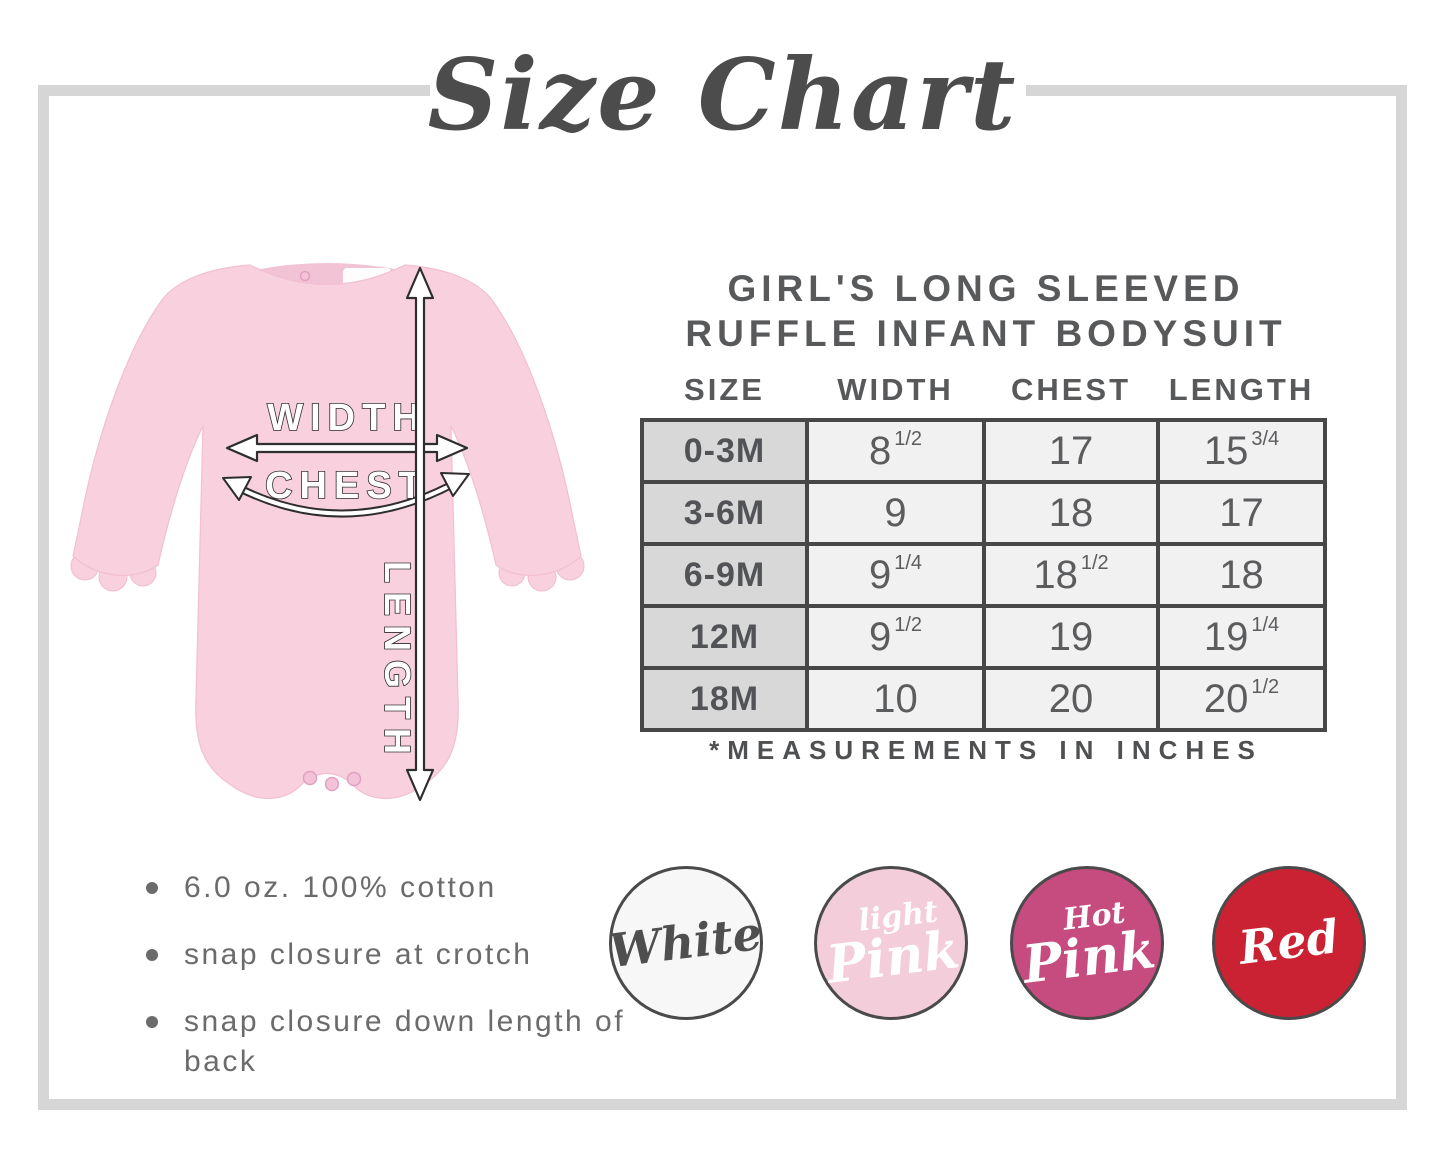 This screenshot has height=1156, width=1445. I want to click on measurement-value: 15 3/4, so click(1241, 451).